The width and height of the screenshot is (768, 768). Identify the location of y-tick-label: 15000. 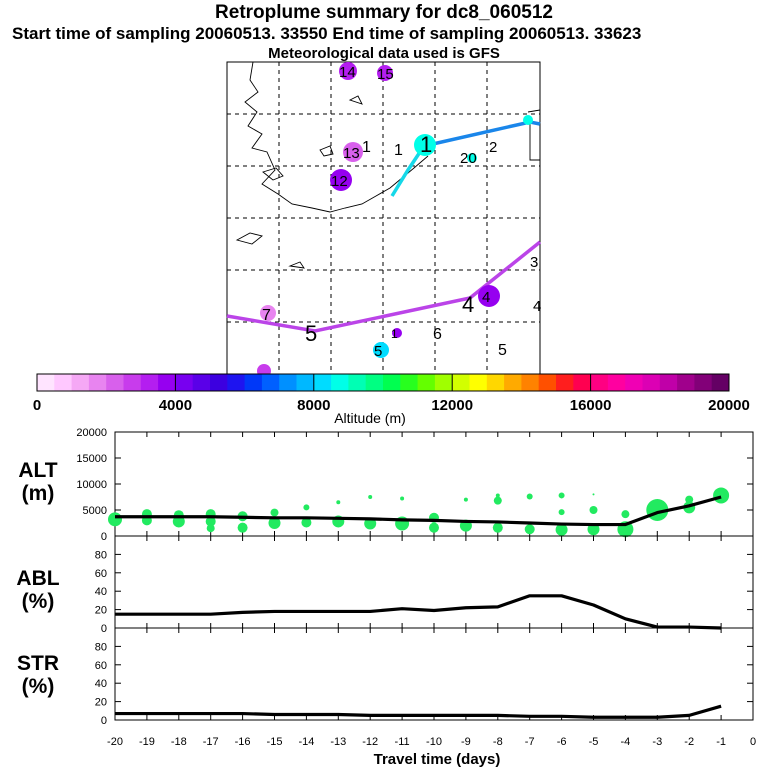
(91, 459).